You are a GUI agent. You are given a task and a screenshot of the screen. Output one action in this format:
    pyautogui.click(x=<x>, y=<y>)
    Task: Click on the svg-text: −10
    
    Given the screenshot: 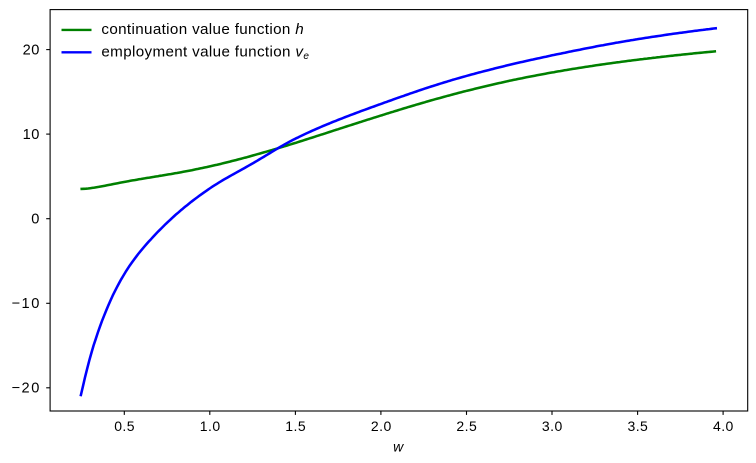 What is the action you would take?
    pyautogui.click(x=25, y=304)
    